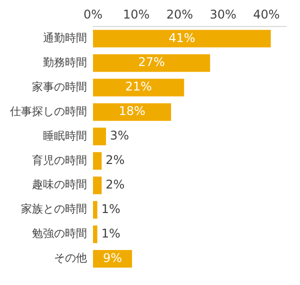 The height and width of the screenshot is (285, 300). What do you see at coordinates (136, 14) in the screenshot?
I see `x-tick-label: 10%` at bounding box center [136, 14].